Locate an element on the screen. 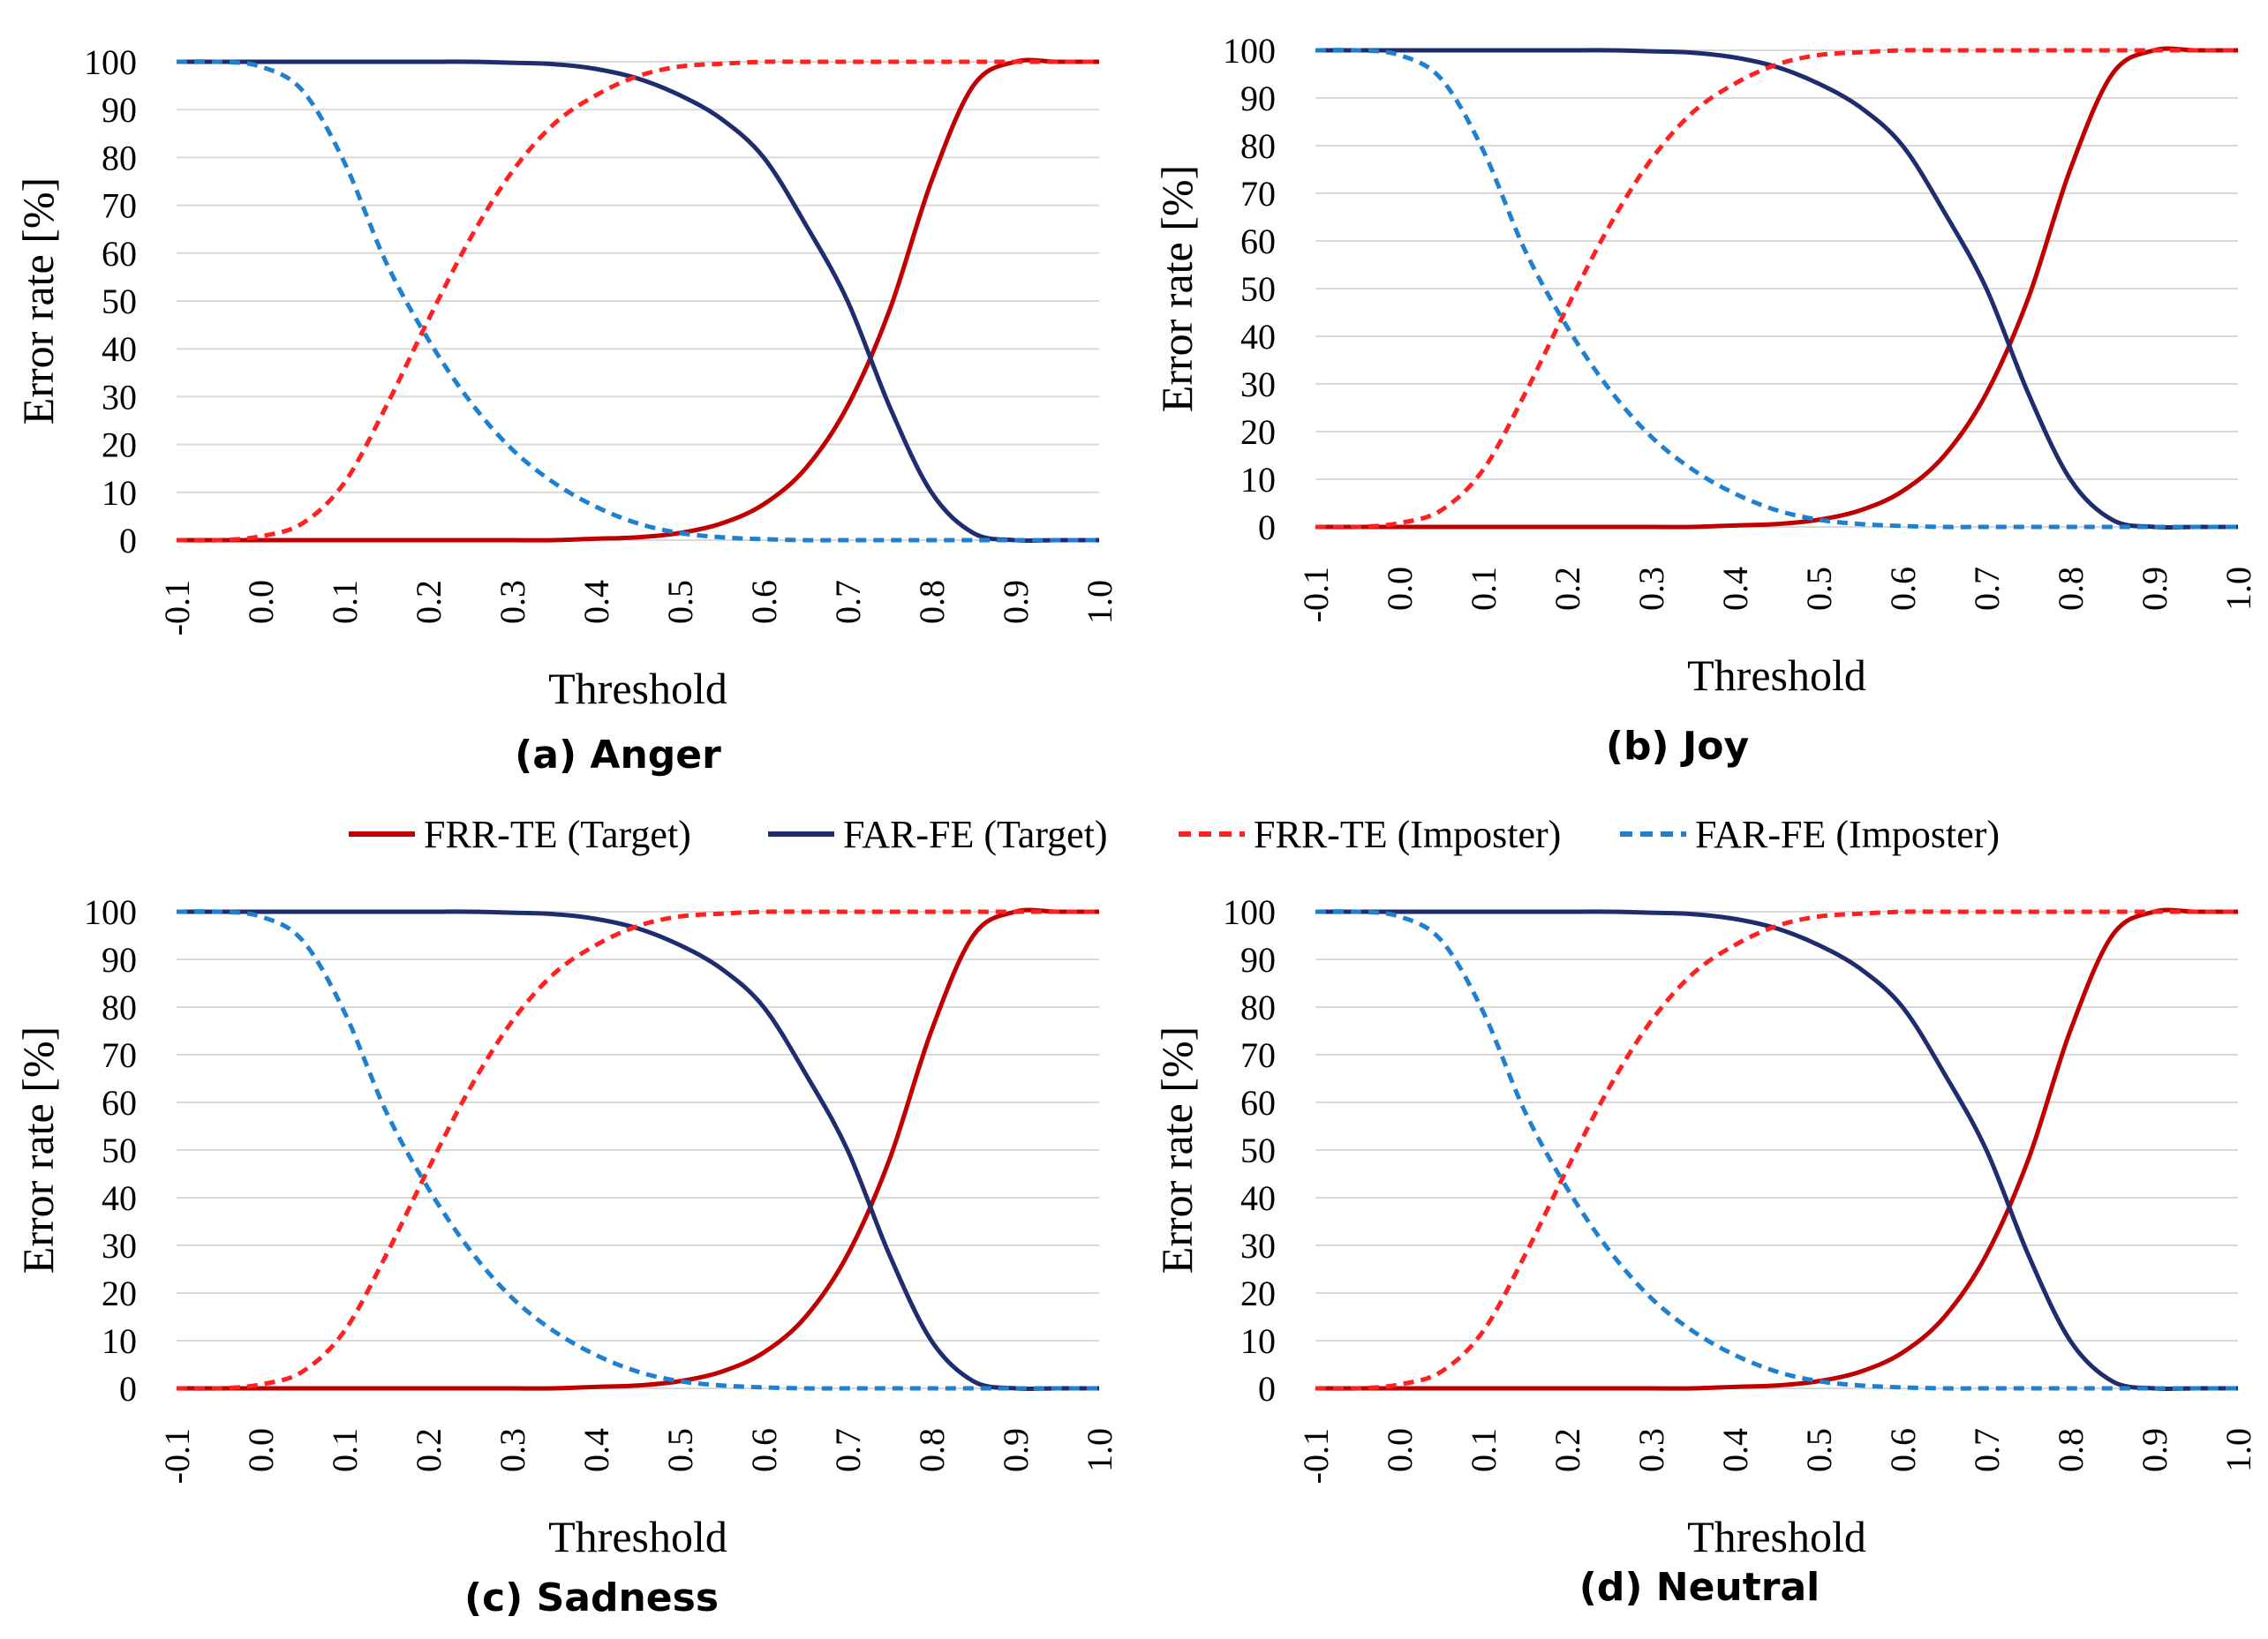  panel-caption: (c) Sadness is located at coordinates (591, 1598).